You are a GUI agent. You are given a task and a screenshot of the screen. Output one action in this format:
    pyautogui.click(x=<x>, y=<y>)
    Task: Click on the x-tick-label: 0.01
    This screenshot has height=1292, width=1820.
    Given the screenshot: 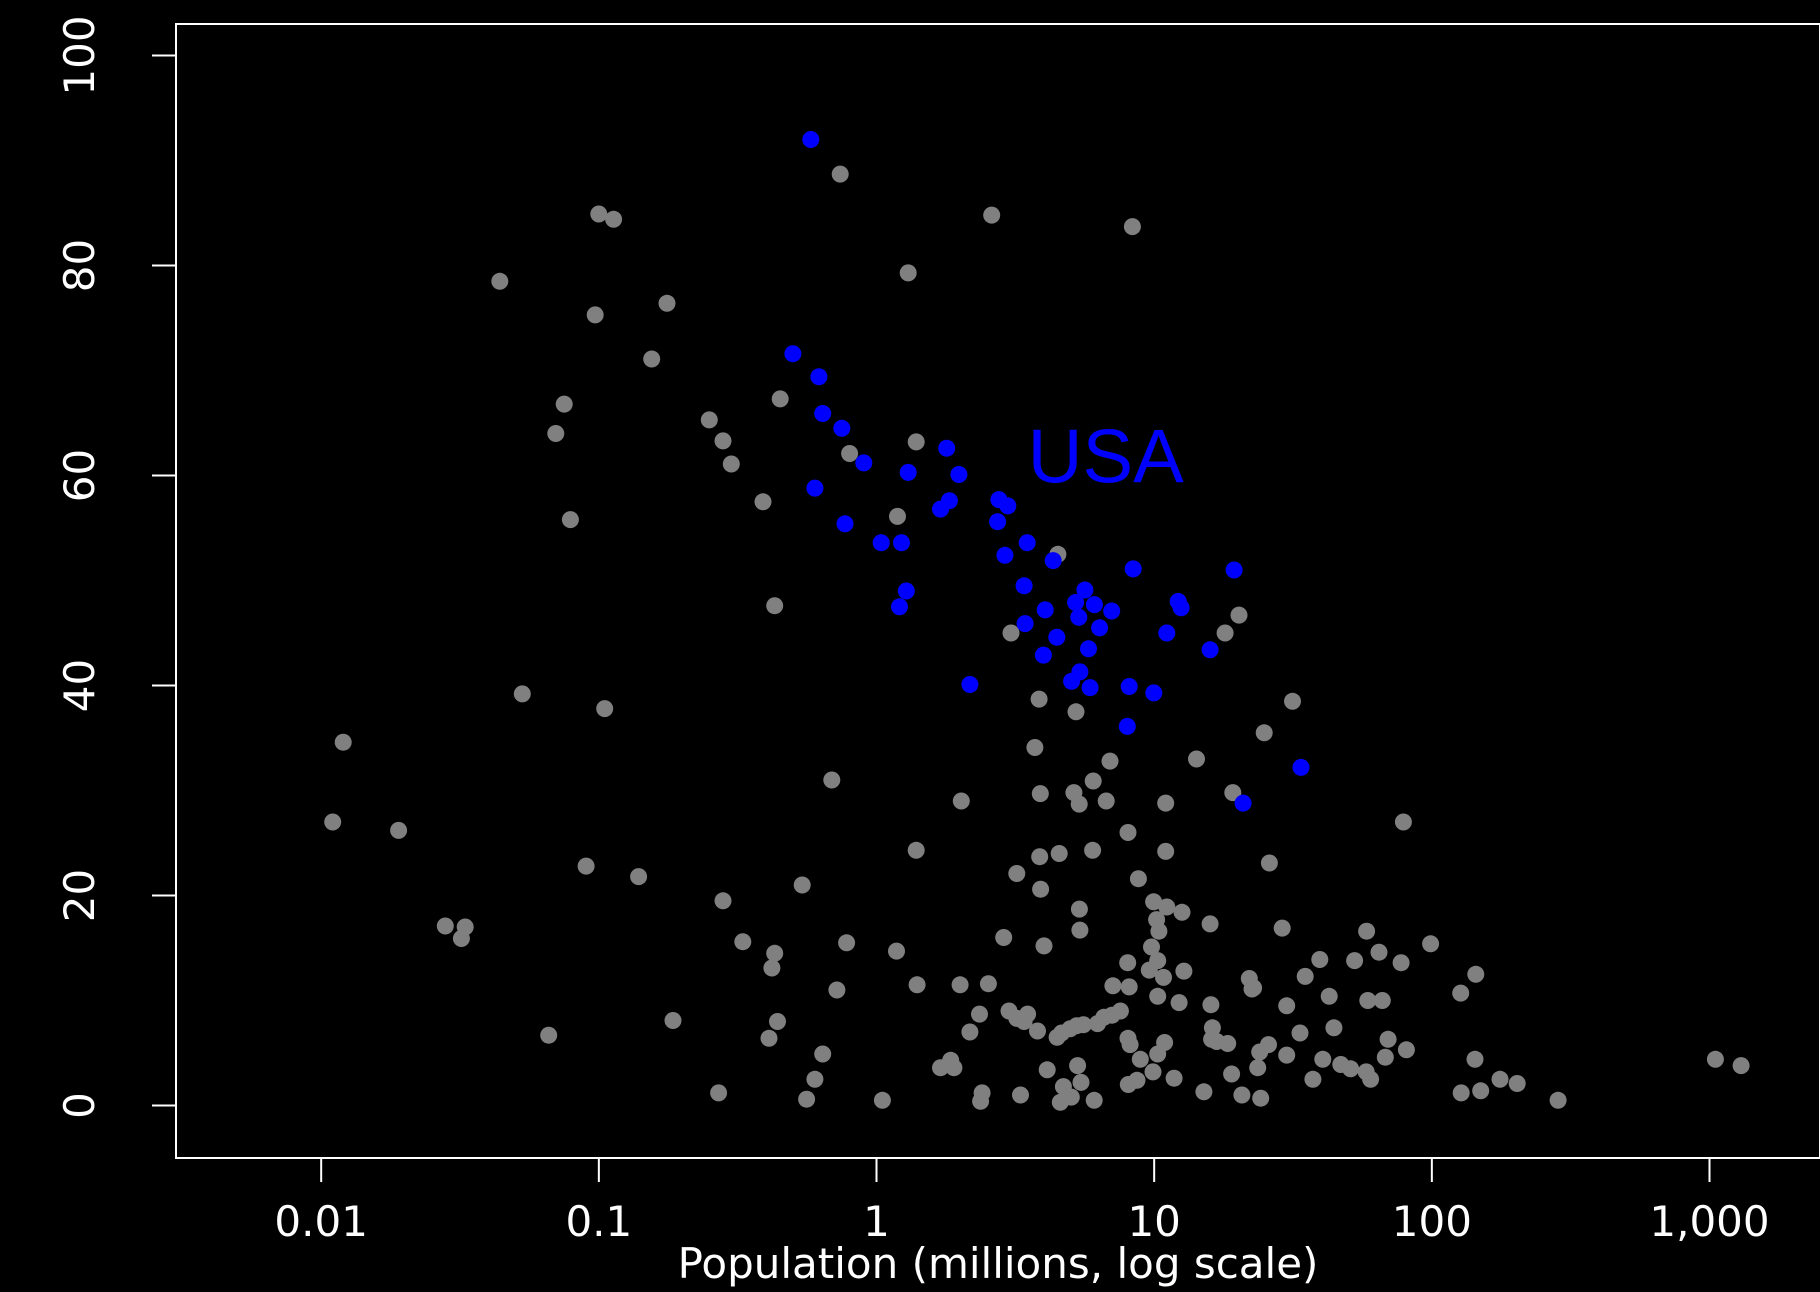 What is the action you would take?
    pyautogui.click(x=321, y=1221)
    